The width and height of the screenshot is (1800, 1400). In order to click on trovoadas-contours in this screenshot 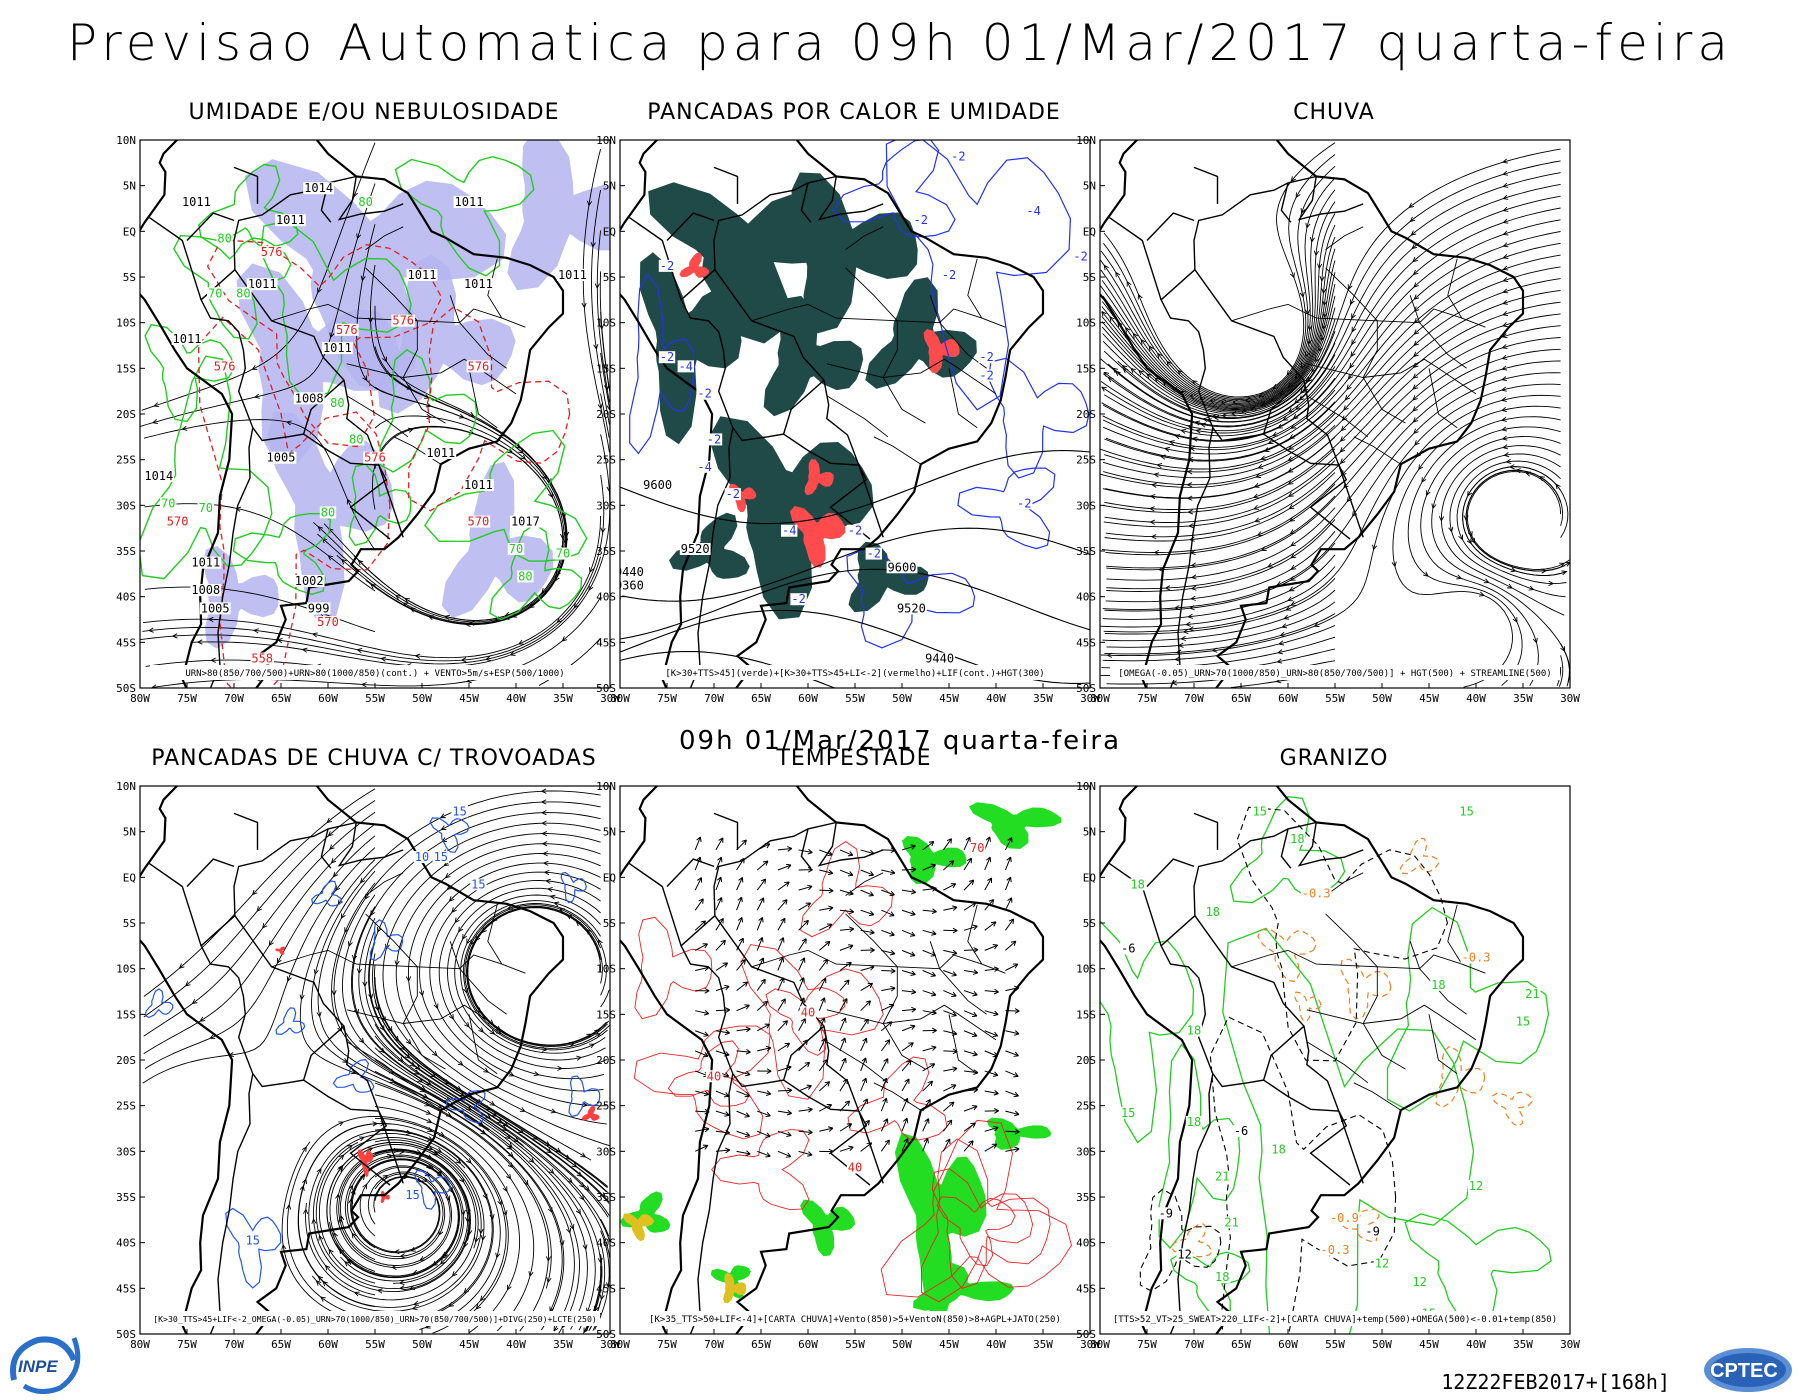, I will do `click(372, 1053)`.